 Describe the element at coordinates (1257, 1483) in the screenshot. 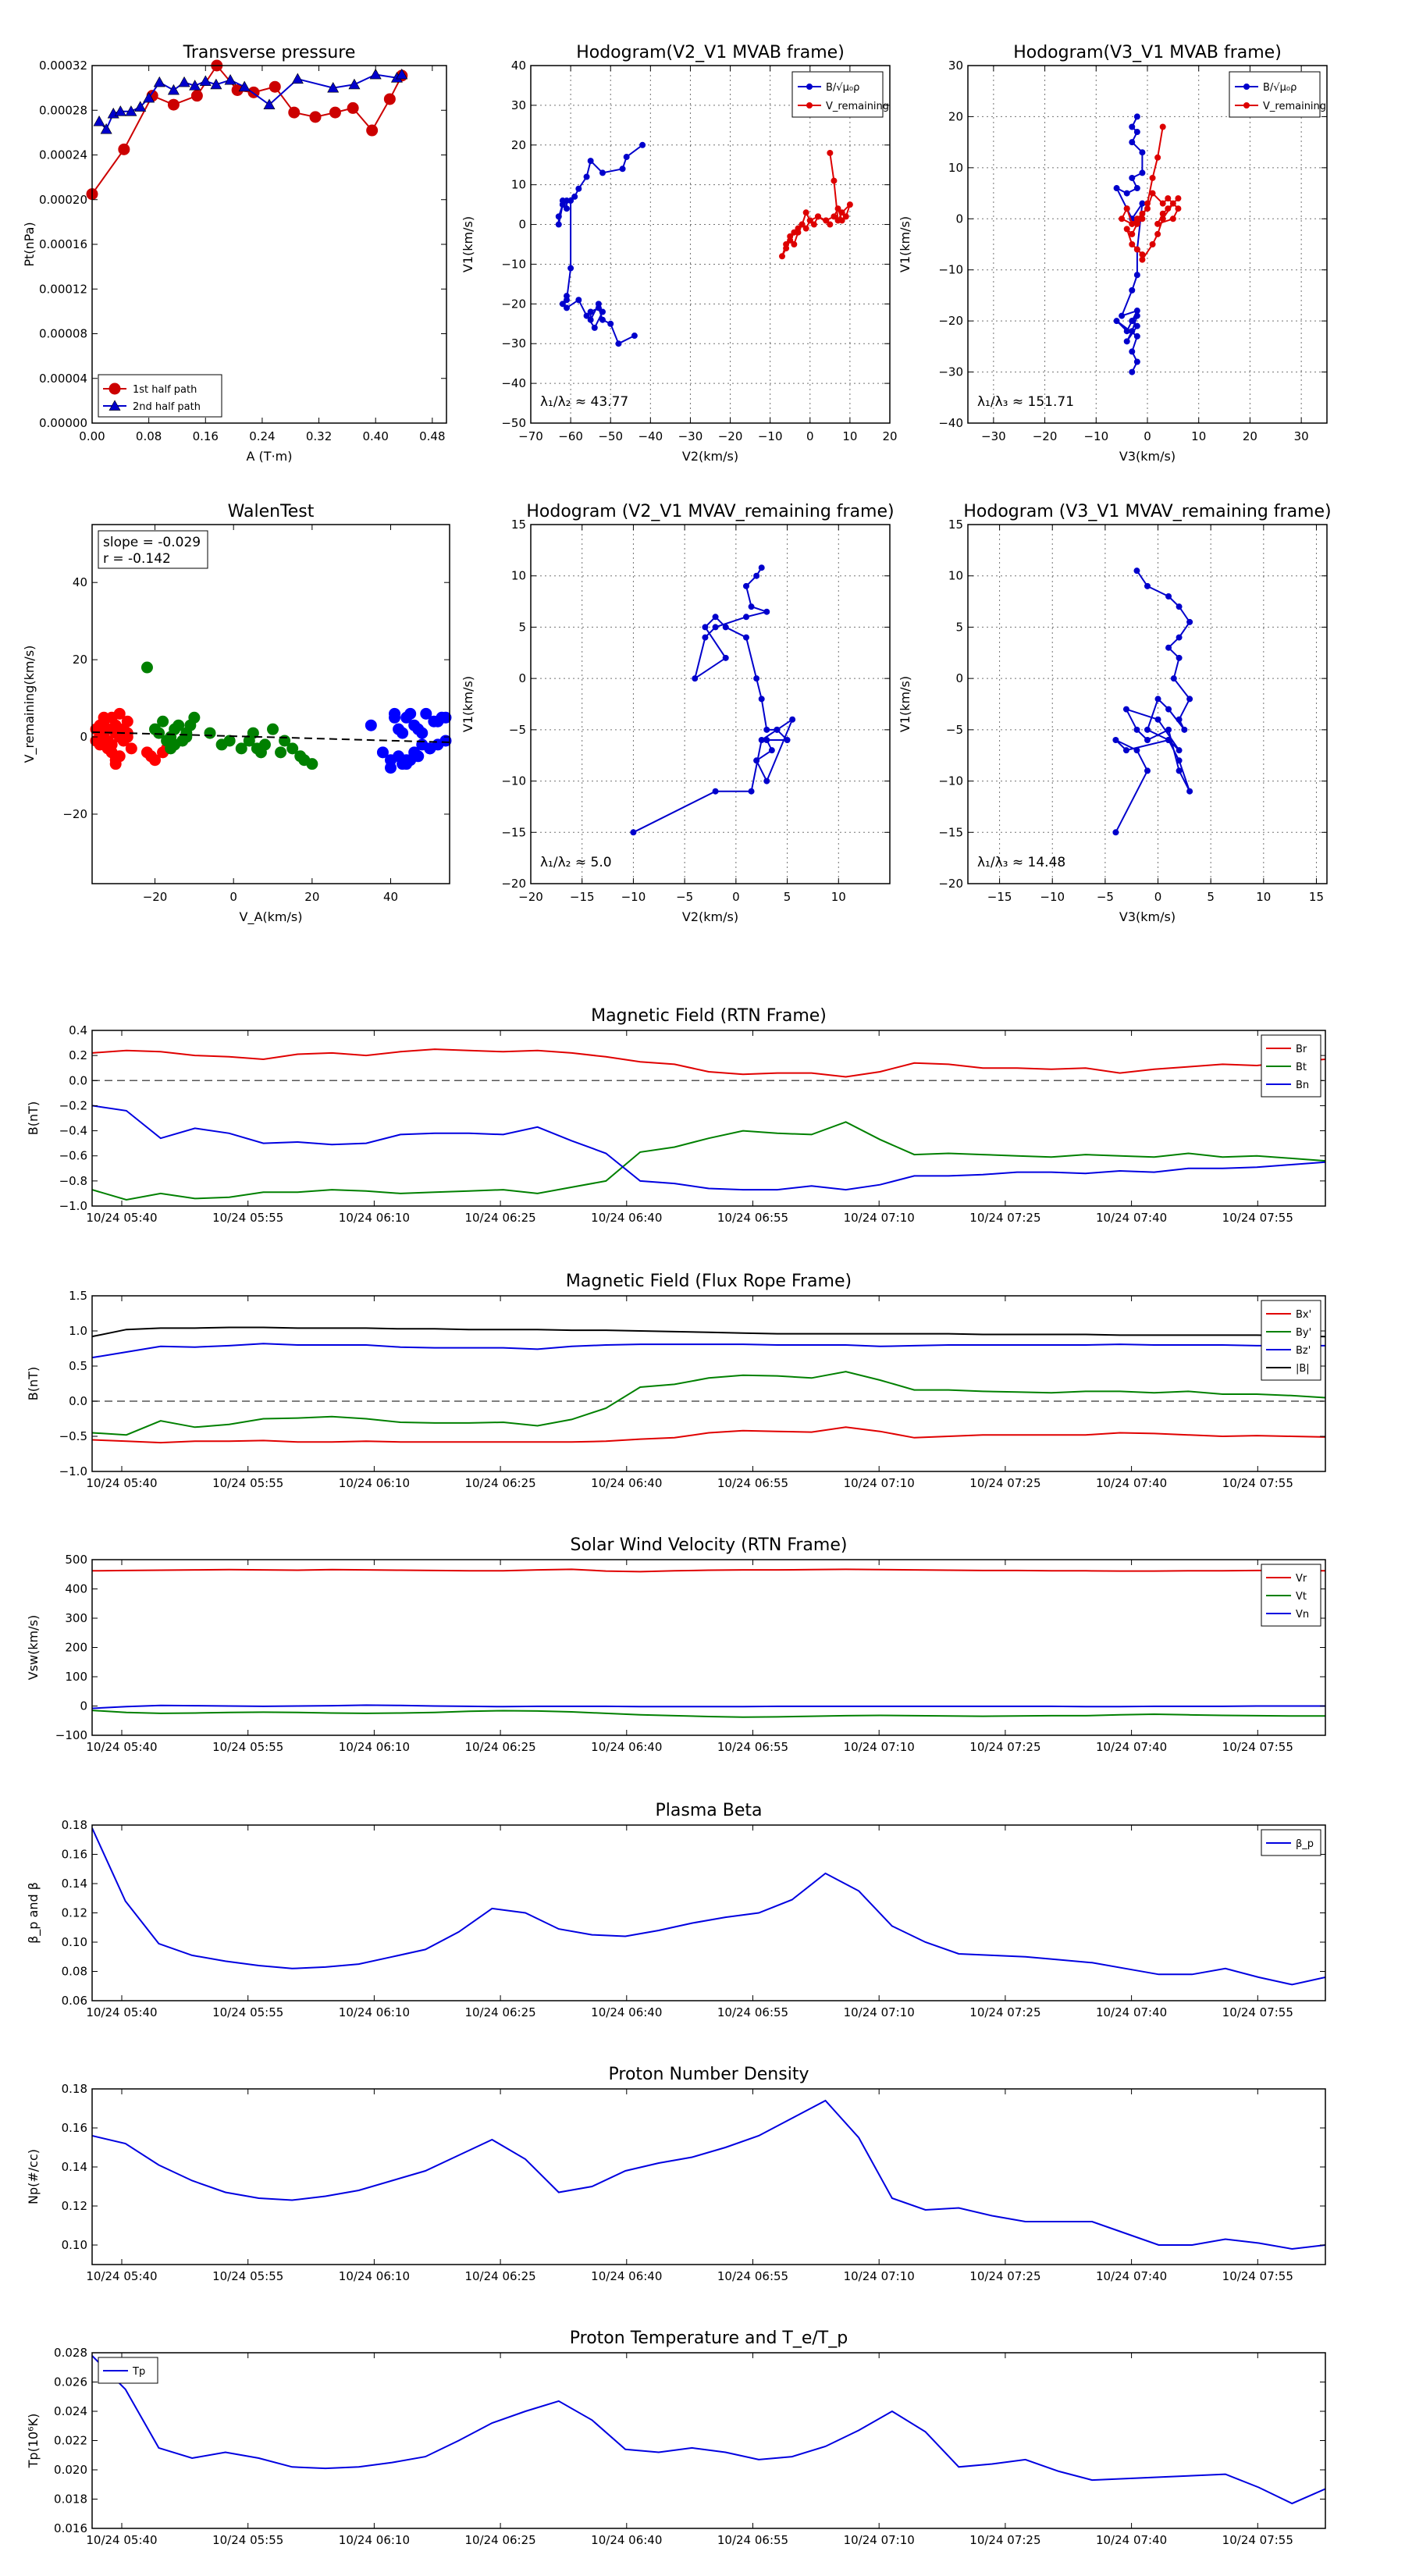

I see `x-tick-label: 10/24 07:55` at that location.